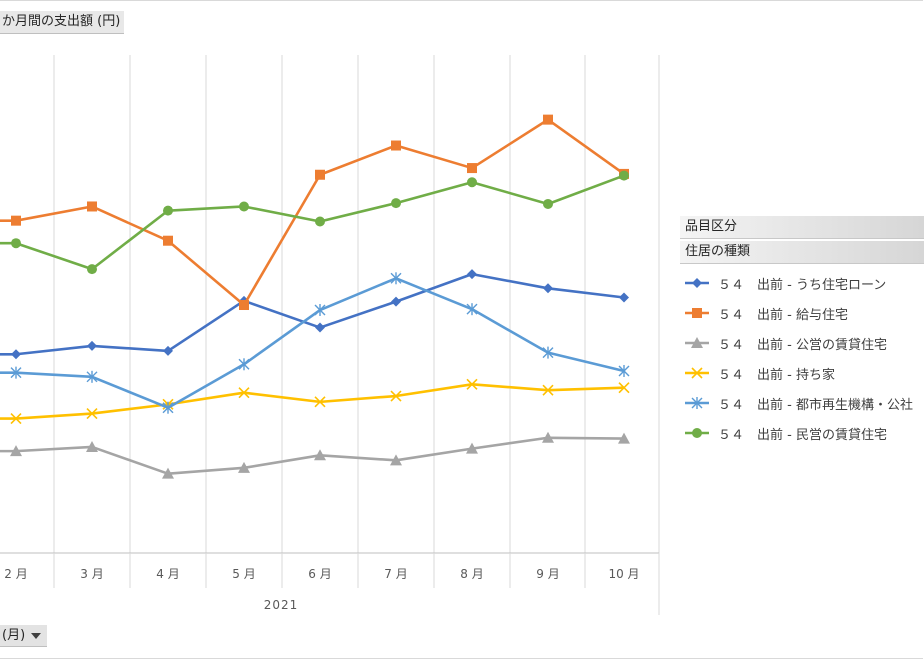 Image resolution: width=924 pixels, height=660 pixels. Describe the element at coordinates (802, 227) in the screenshot. I see `legend-field-header: 品目区分` at that location.